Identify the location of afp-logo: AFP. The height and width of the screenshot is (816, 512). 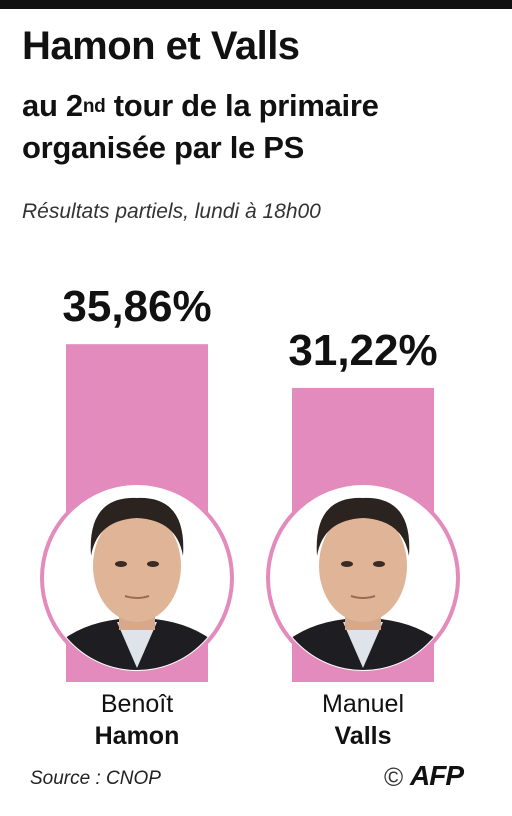
(437, 775).